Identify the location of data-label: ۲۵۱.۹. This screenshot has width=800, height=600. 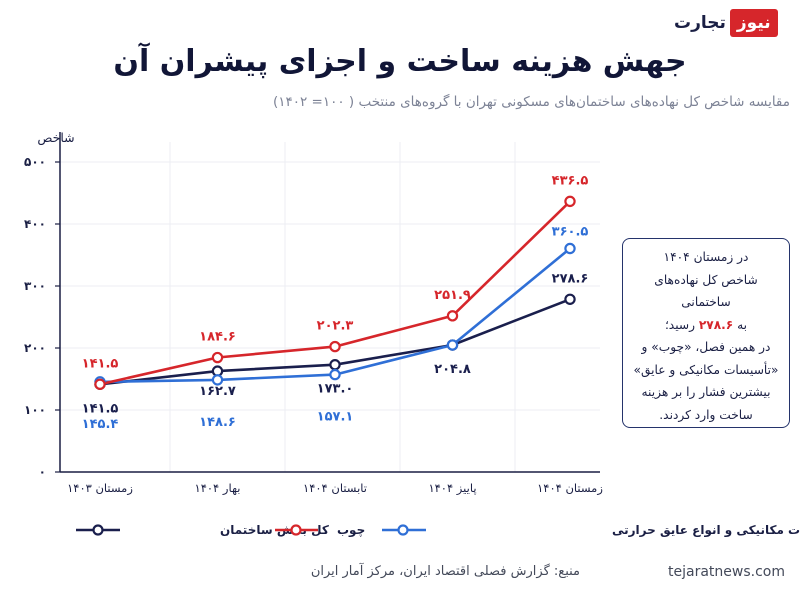
(452, 295).